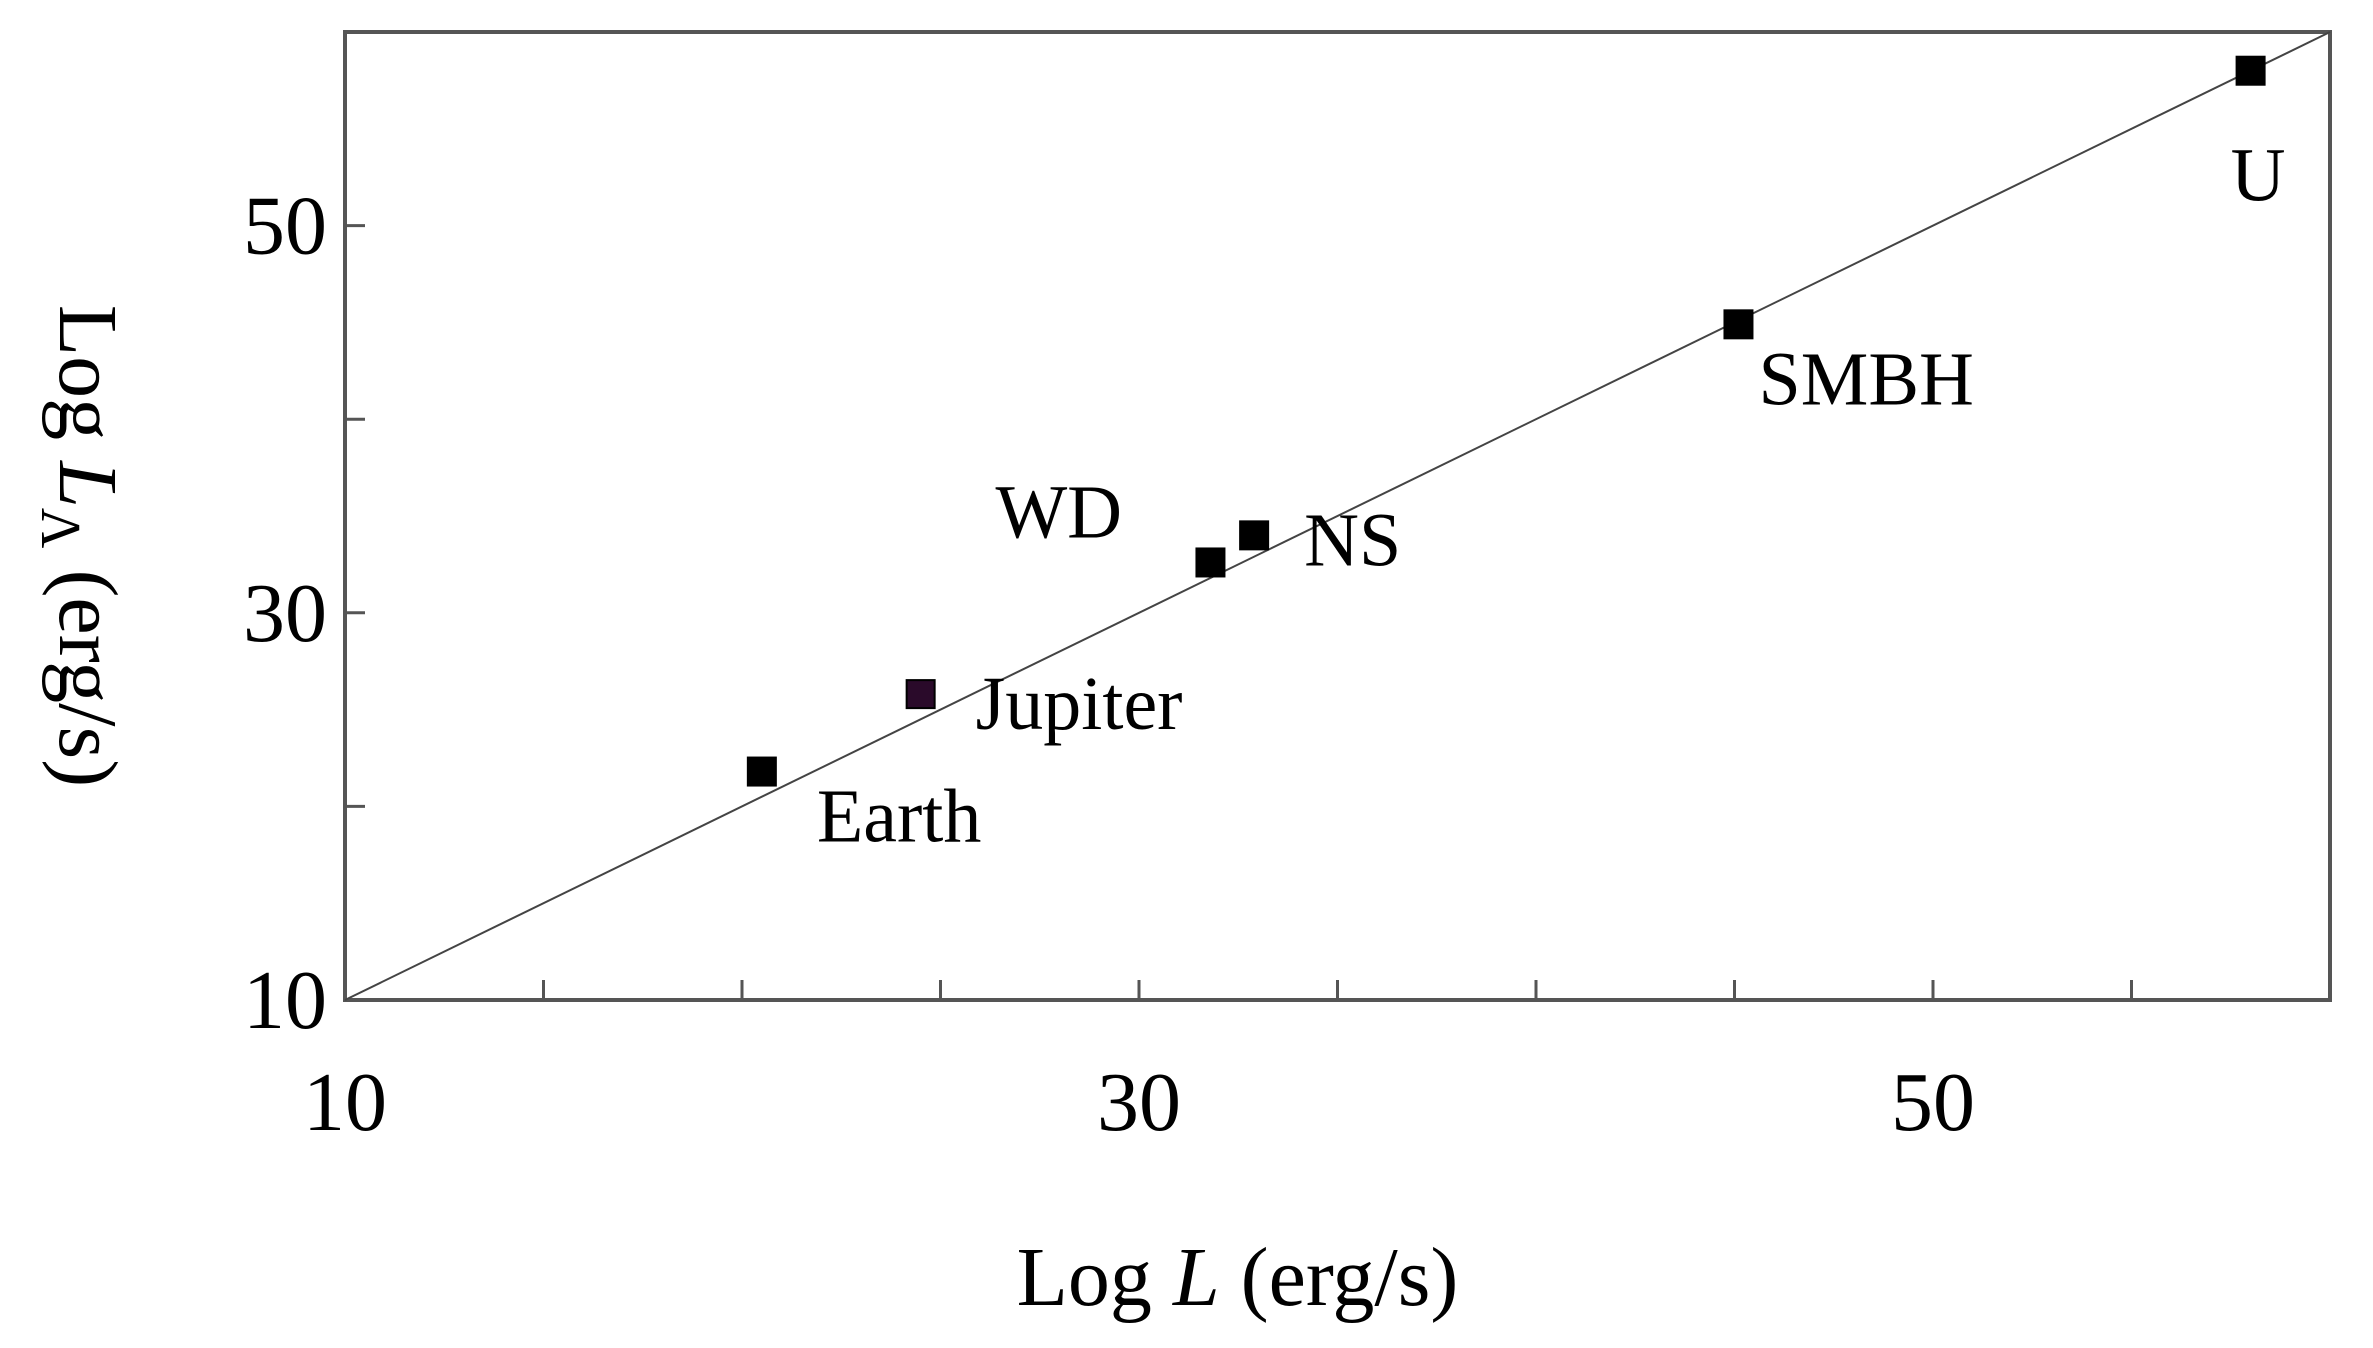 The height and width of the screenshot is (1348, 2373). I want to click on data-point-smbh, so click(1738, 324).